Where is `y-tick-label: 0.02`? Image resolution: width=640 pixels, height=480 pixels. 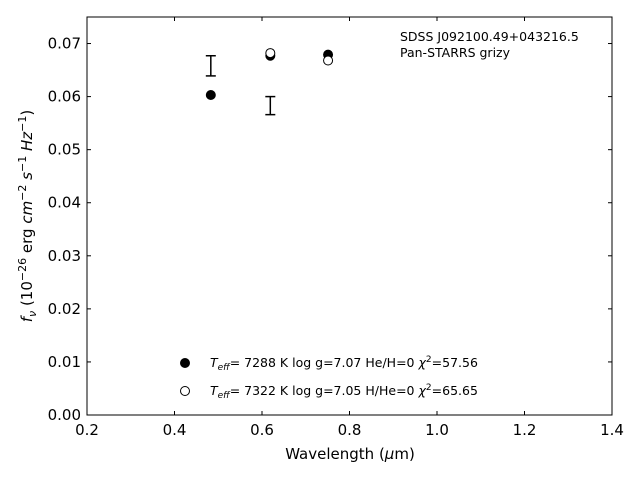
y-tick-label: 0.02 is located at coordinates (64, 309).